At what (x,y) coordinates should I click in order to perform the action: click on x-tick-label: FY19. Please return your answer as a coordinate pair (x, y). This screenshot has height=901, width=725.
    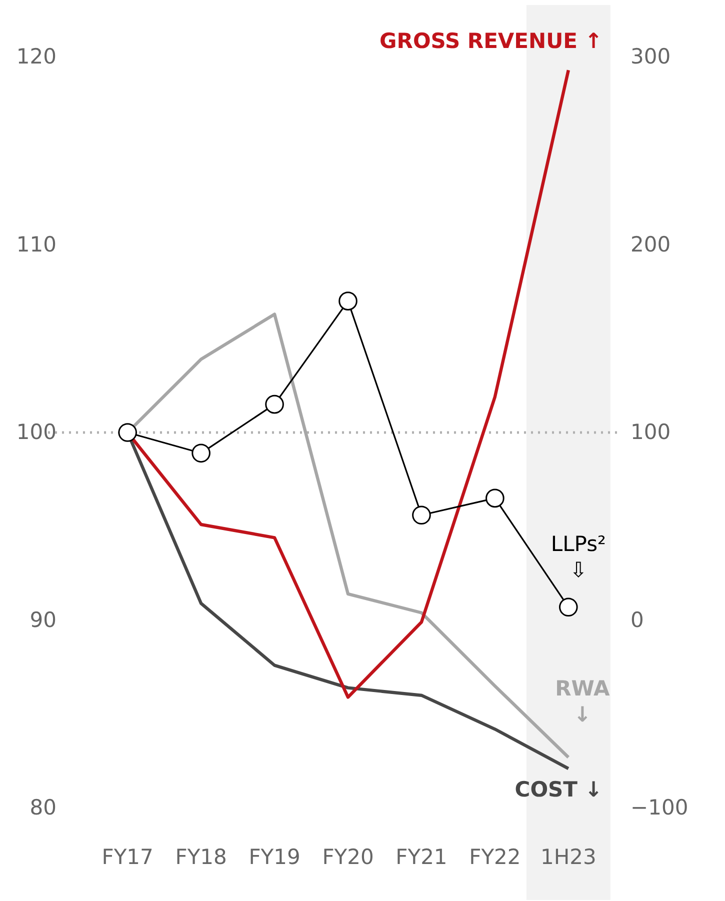
    Looking at the image, I should click on (274, 857).